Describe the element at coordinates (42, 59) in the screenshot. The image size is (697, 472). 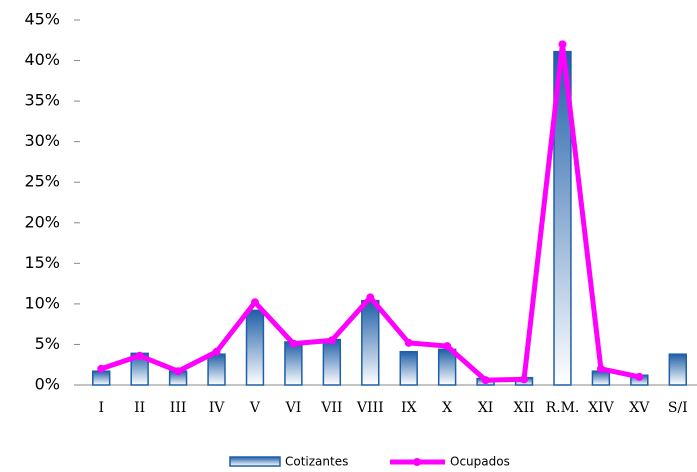
I see `y-tick-label: 40%` at that location.